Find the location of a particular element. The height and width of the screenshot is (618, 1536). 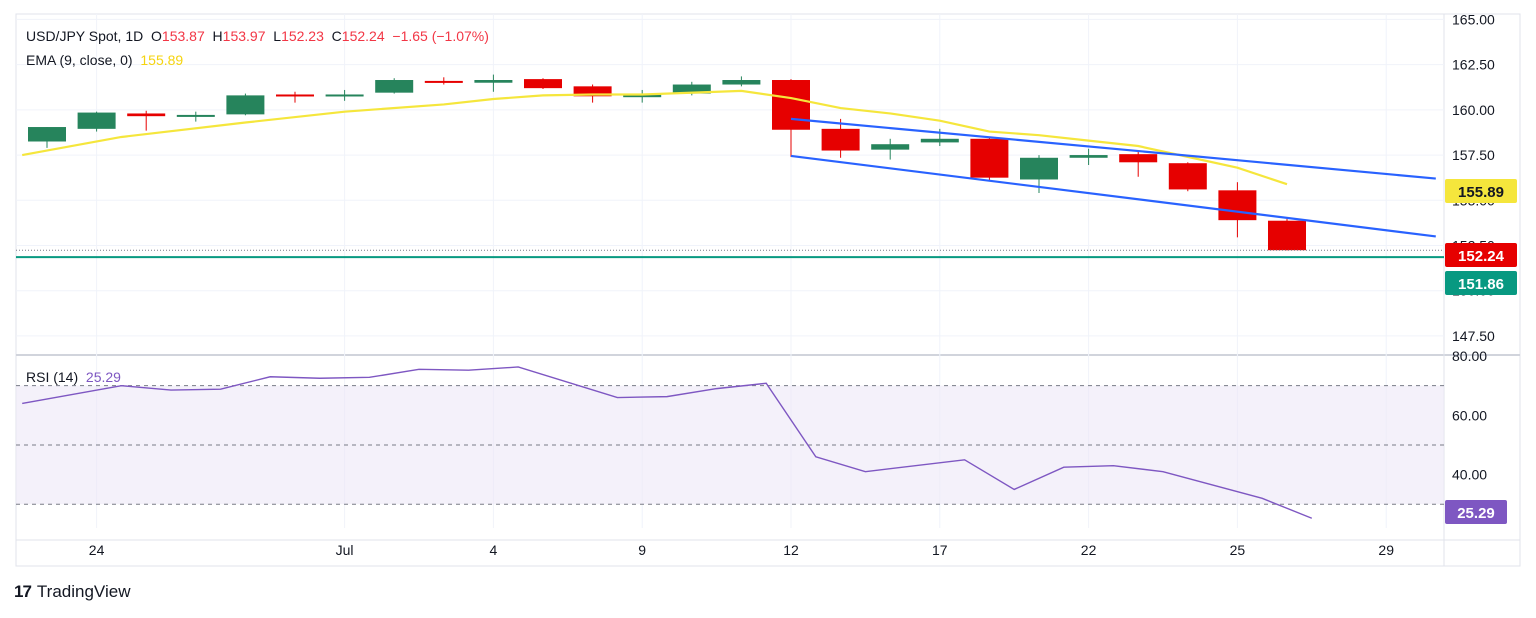

symbol-label: USD/JPY Spot, 1D is located at coordinates (85, 36).